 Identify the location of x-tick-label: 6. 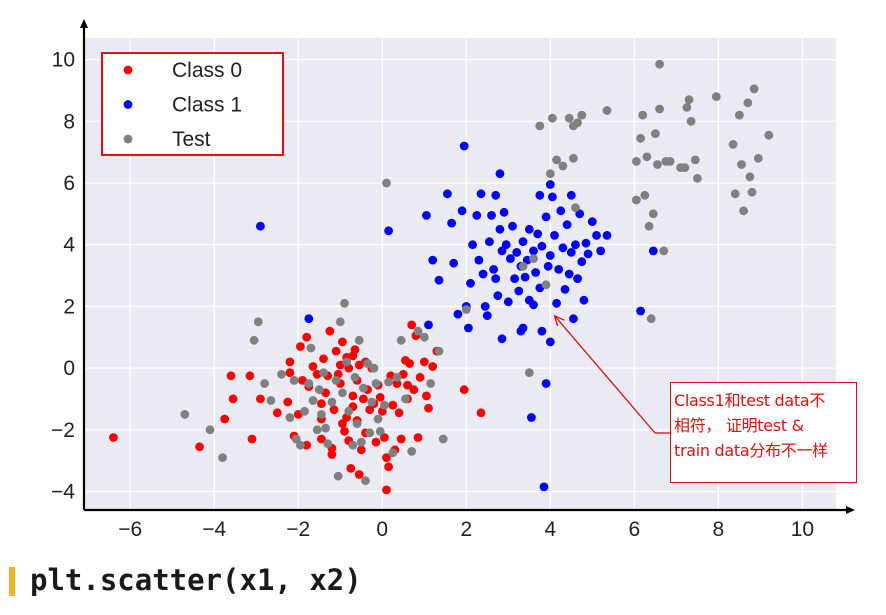
(635, 529).